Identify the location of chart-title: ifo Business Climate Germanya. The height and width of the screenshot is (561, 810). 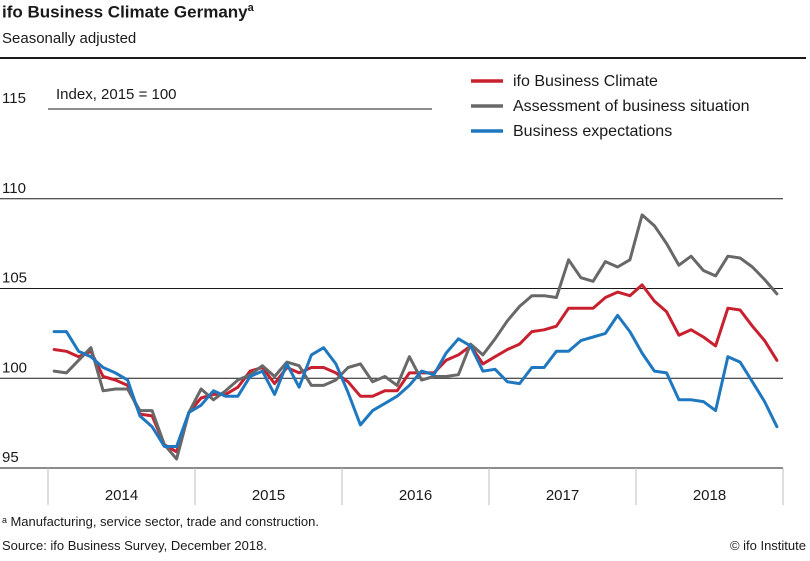
(128, 12).